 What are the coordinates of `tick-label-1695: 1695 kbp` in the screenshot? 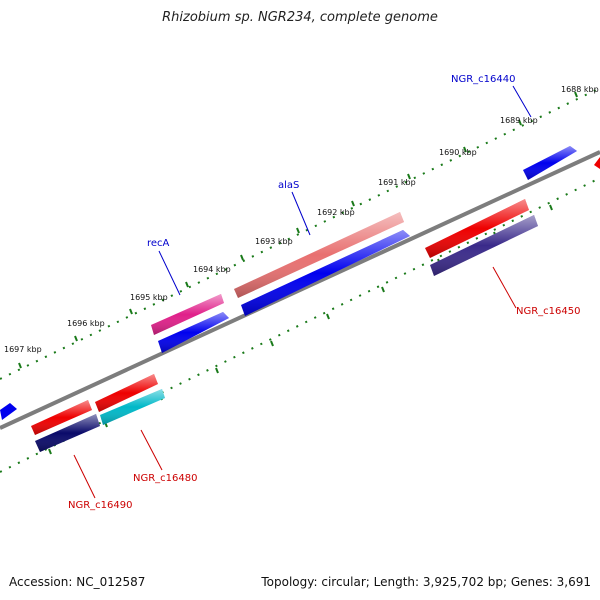 It's located at (149, 297).